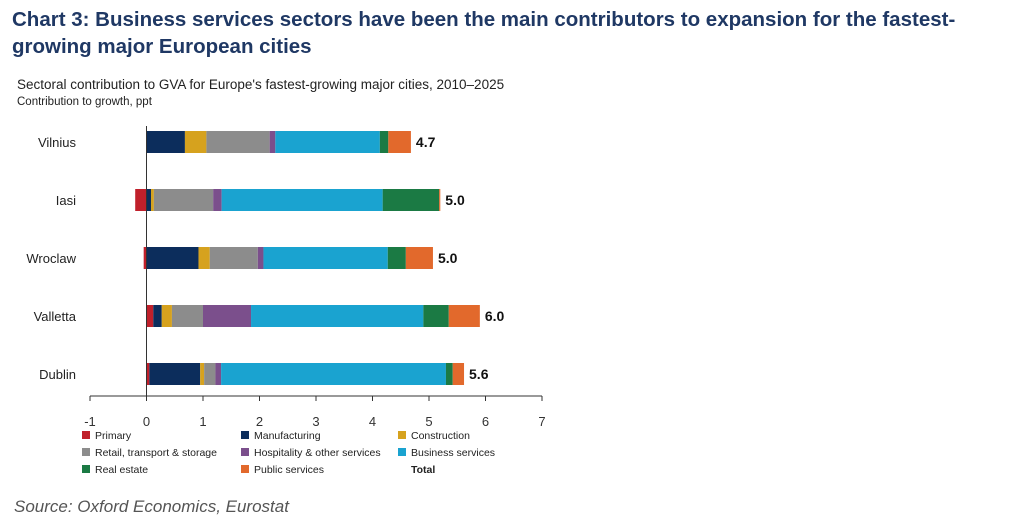  I want to click on x-tick-label: 5, so click(428, 421).